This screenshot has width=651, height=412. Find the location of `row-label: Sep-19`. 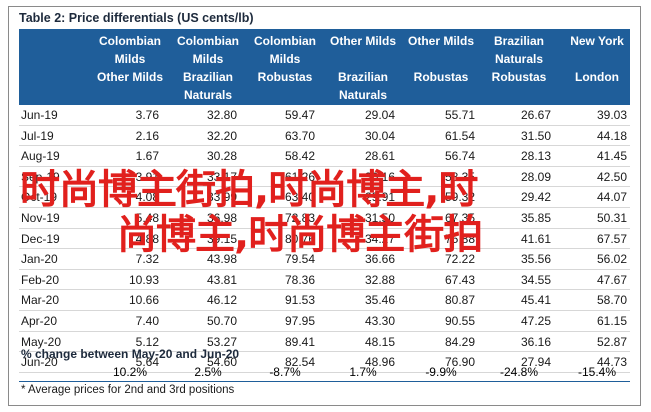

row-label: Sep-19 is located at coordinates (40, 176).